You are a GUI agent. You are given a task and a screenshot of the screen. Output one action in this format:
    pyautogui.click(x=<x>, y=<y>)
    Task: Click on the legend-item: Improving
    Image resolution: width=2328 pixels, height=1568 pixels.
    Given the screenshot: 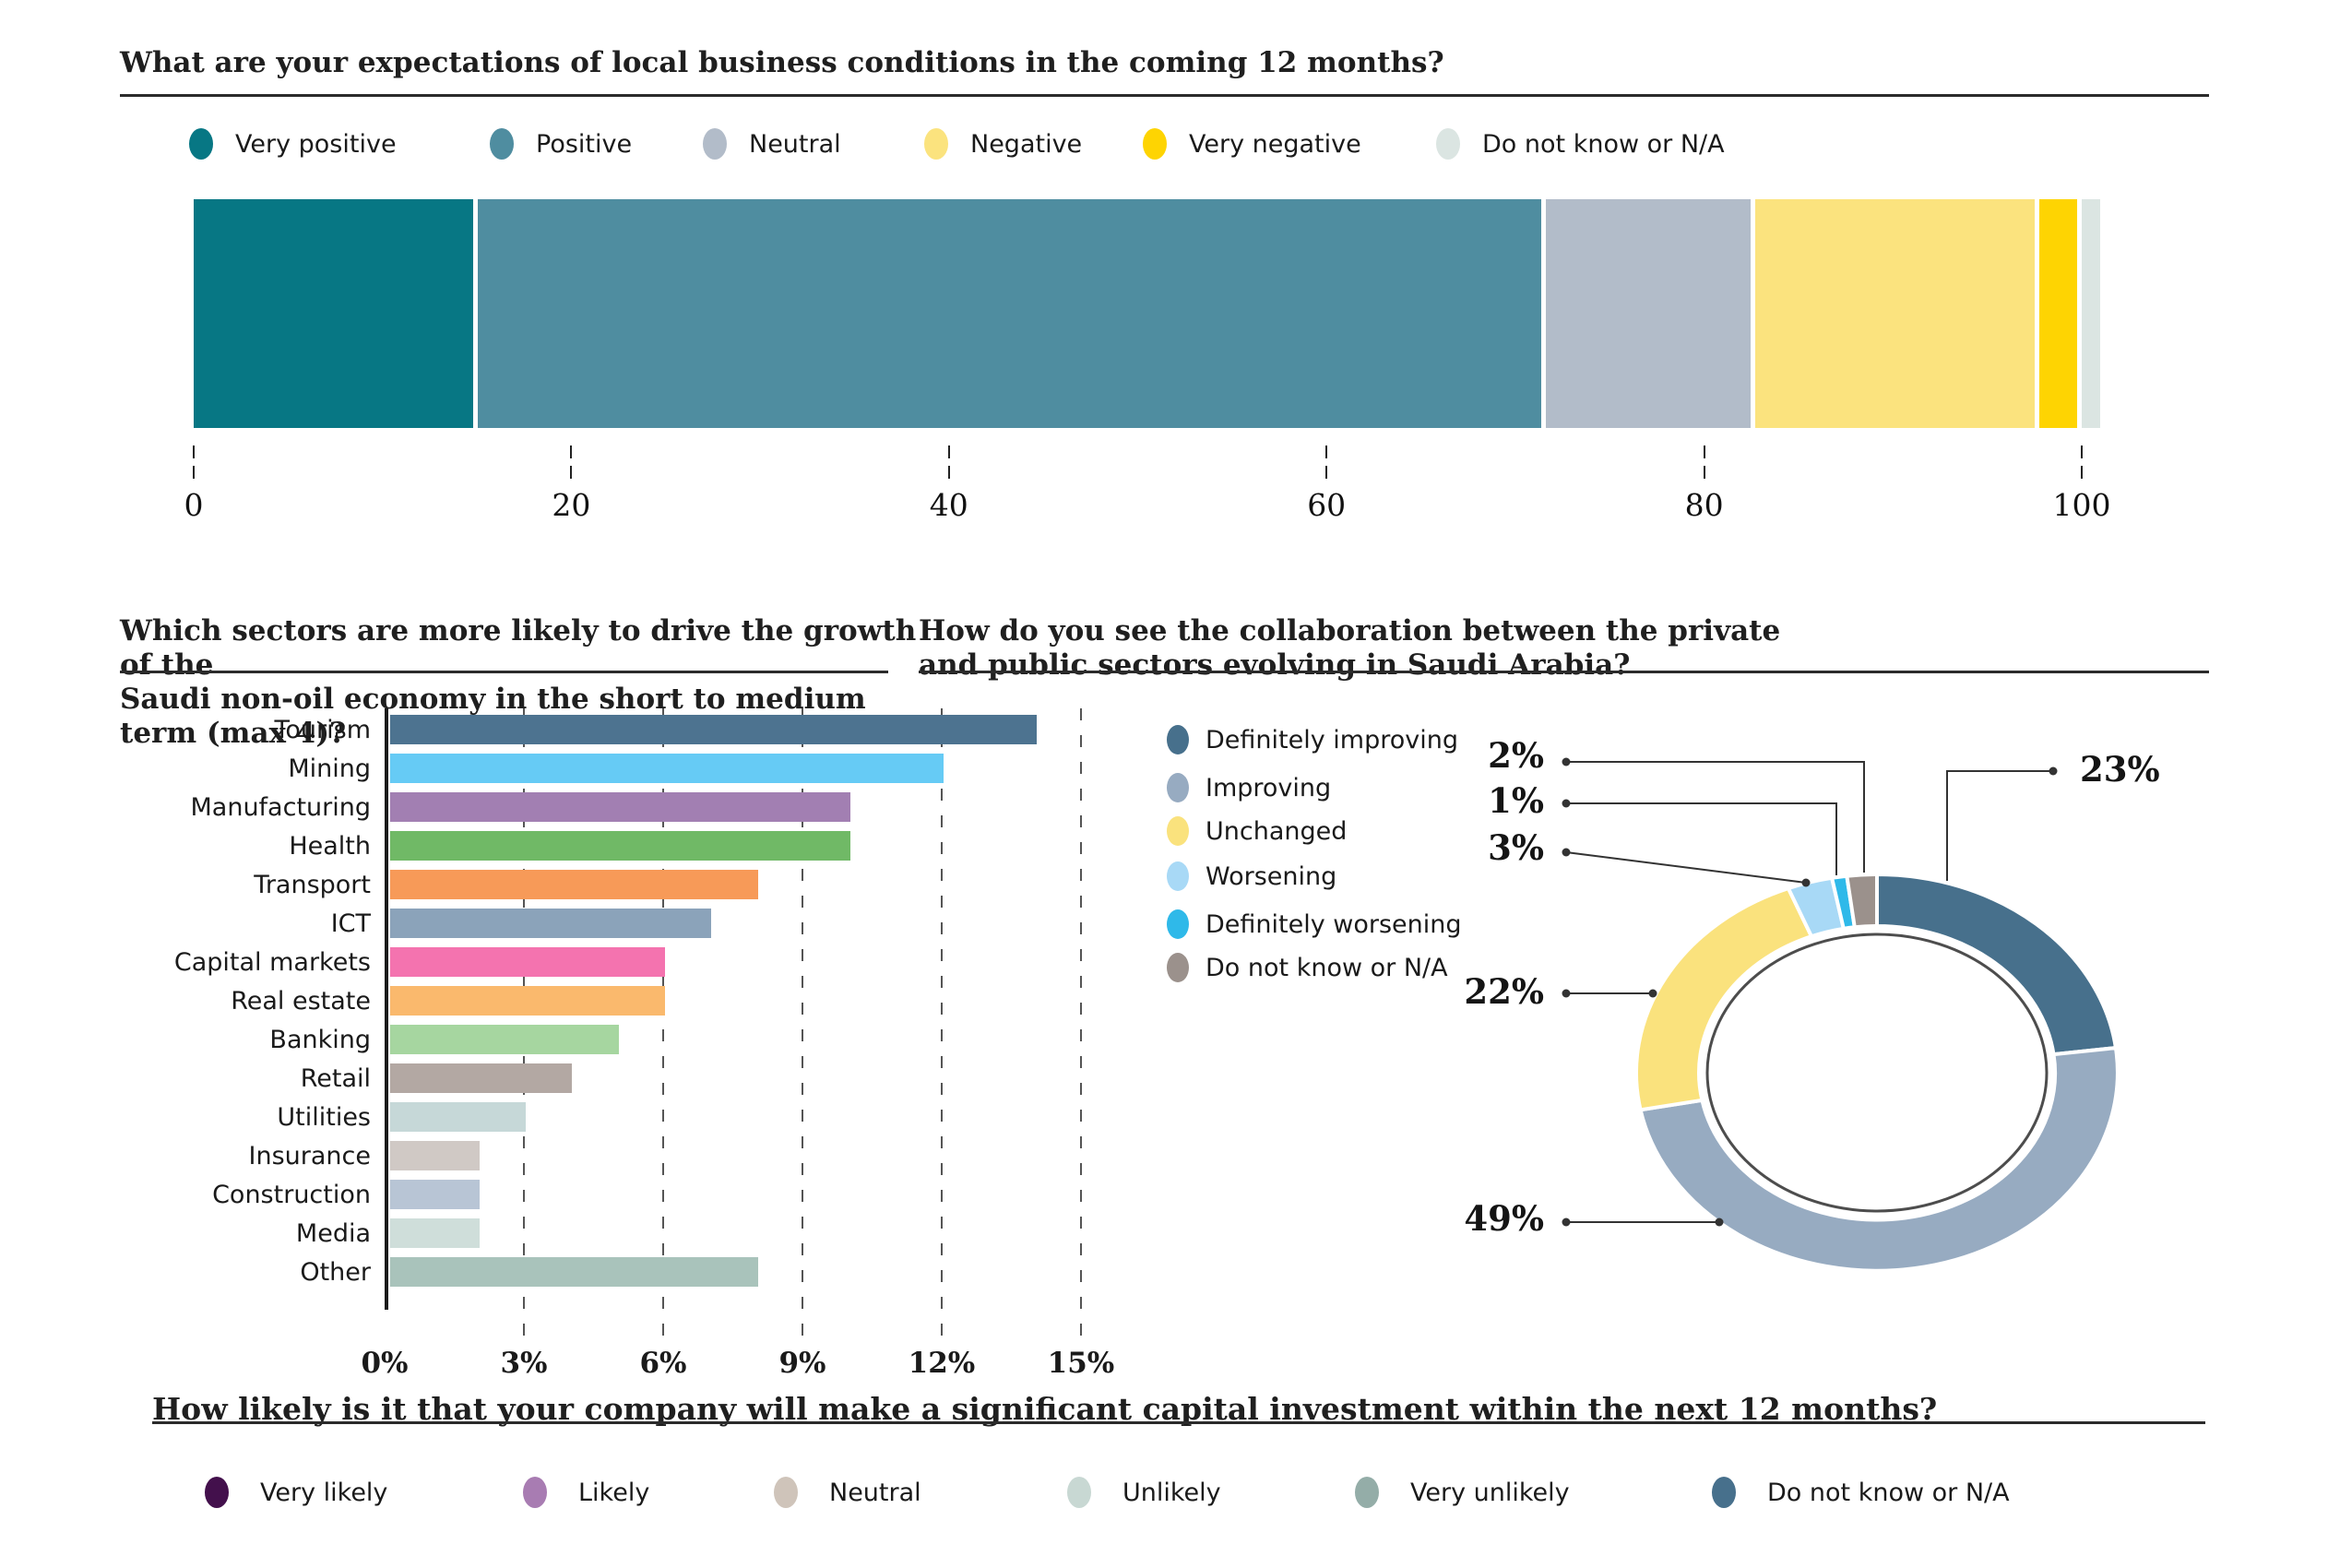 What is the action you would take?
    pyautogui.click(x=1249, y=787)
    